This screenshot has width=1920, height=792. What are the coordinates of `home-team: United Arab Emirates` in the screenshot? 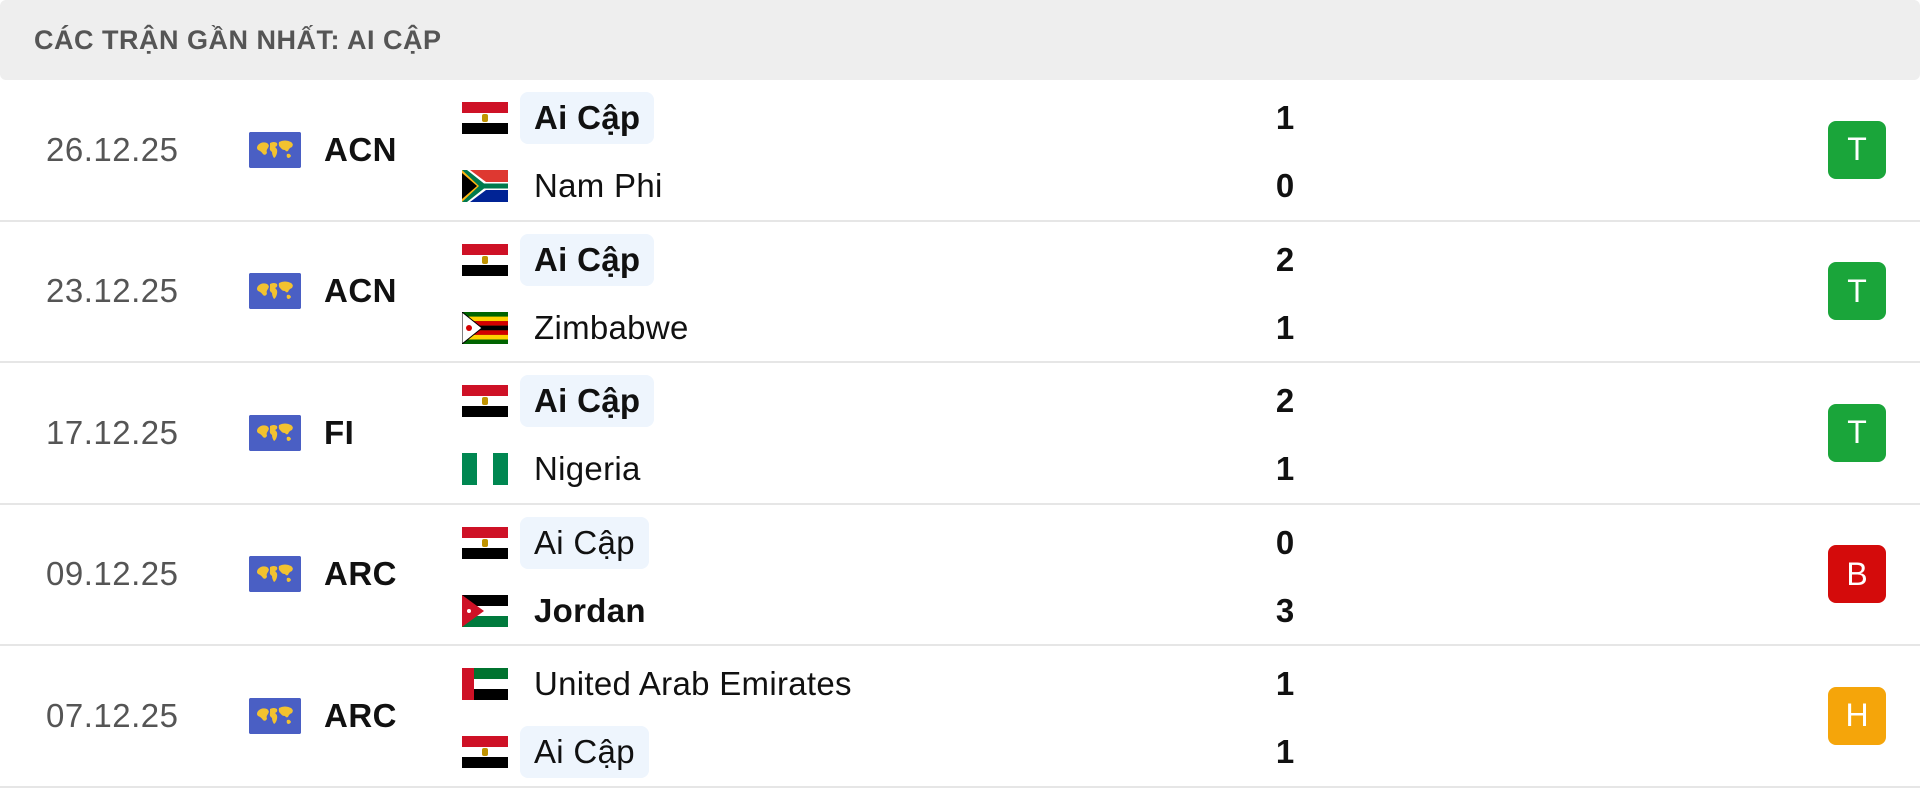 It's located at (664, 684).